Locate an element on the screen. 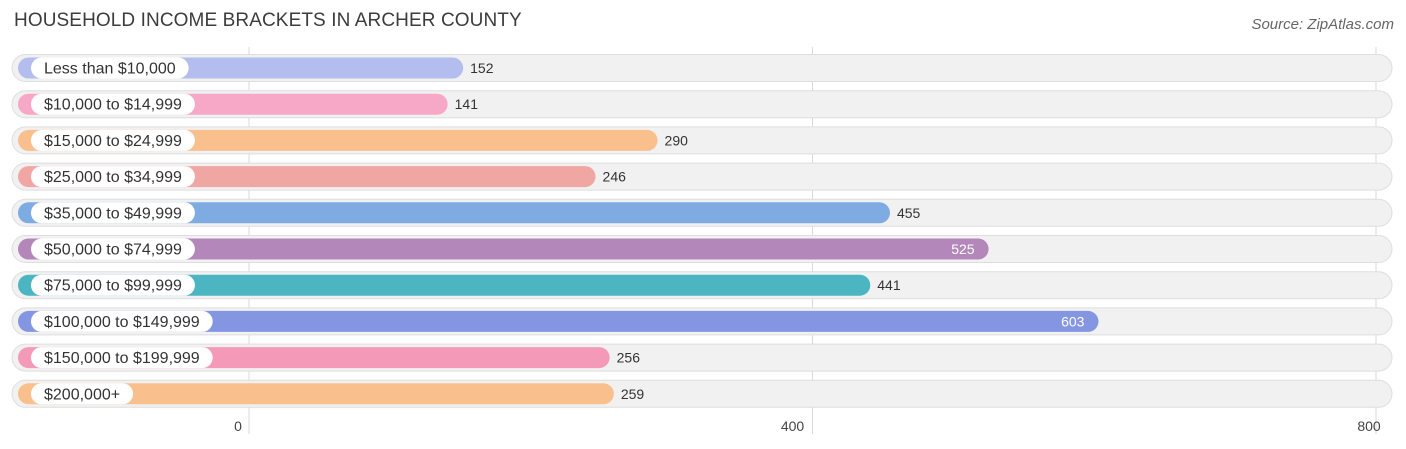 This screenshot has width=1406, height=449. value-label: 441 is located at coordinates (889, 285).